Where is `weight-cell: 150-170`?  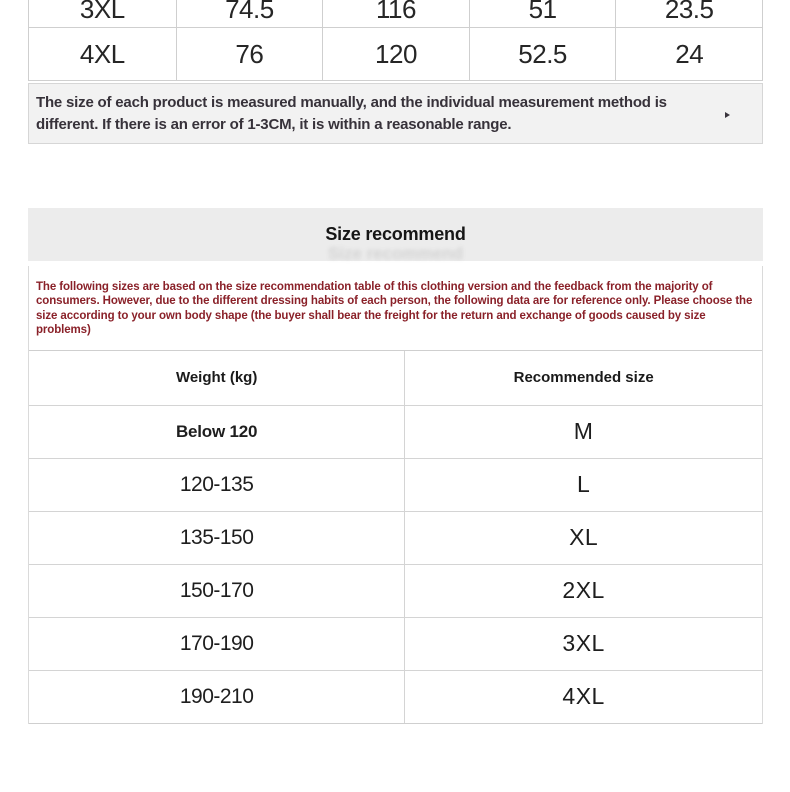 weight-cell: 150-170 is located at coordinates (216, 590).